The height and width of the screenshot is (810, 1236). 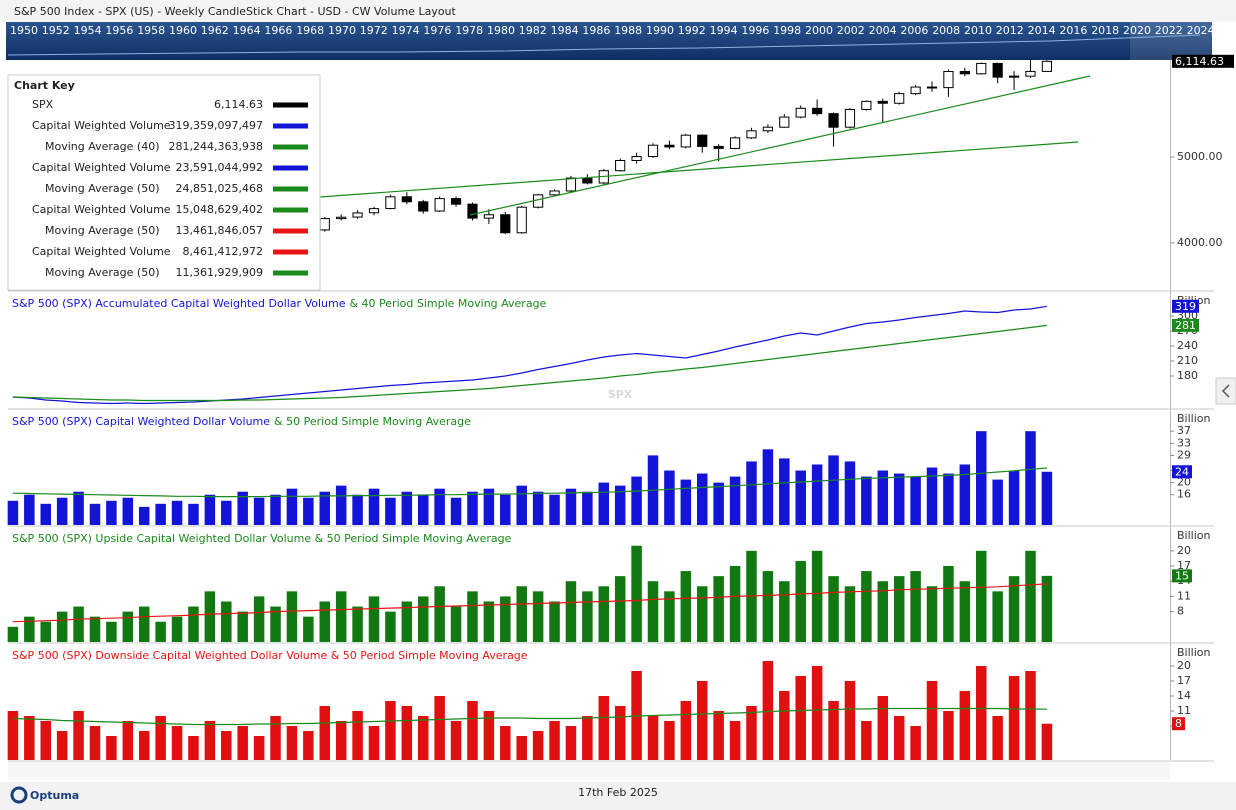 I want to click on time-axis, so click(x=589, y=771).